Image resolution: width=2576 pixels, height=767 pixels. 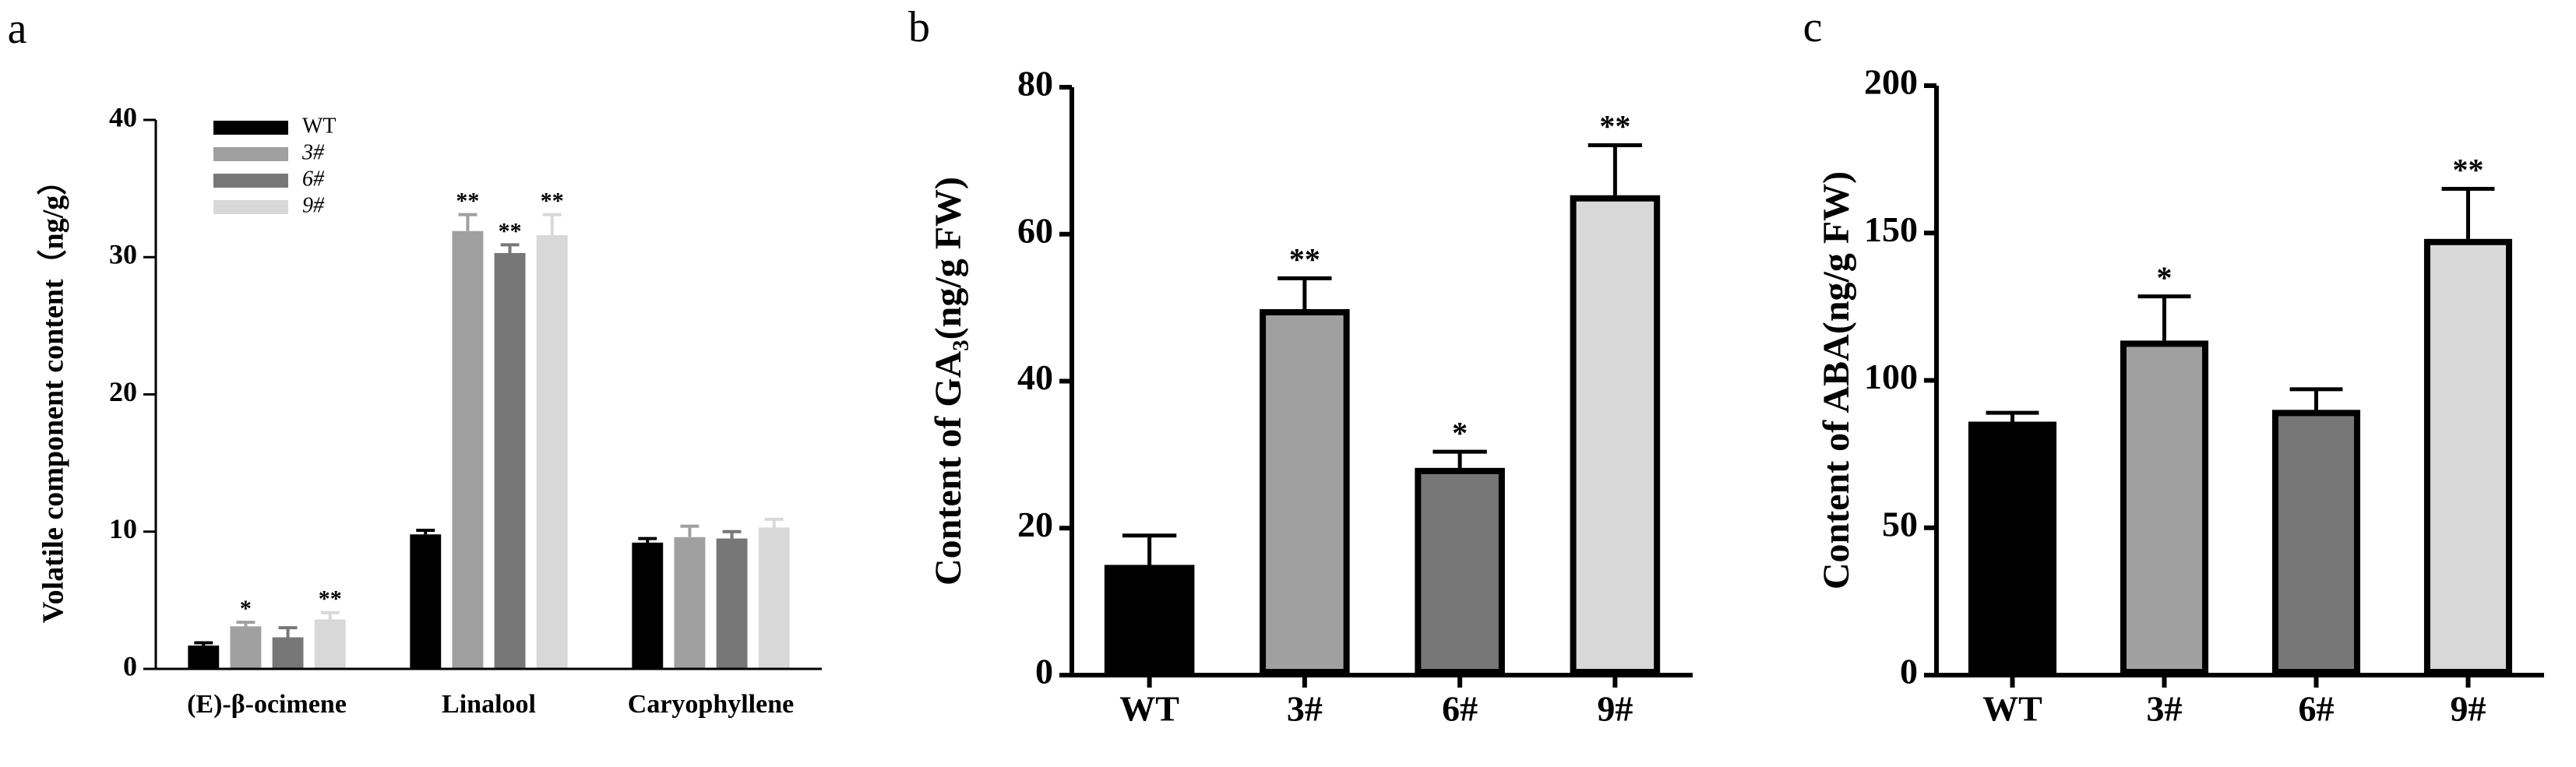 What do you see at coordinates (1891, 82) in the screenshot?
I see `y-tick-label: 200` at bounding box center [1891, 82].